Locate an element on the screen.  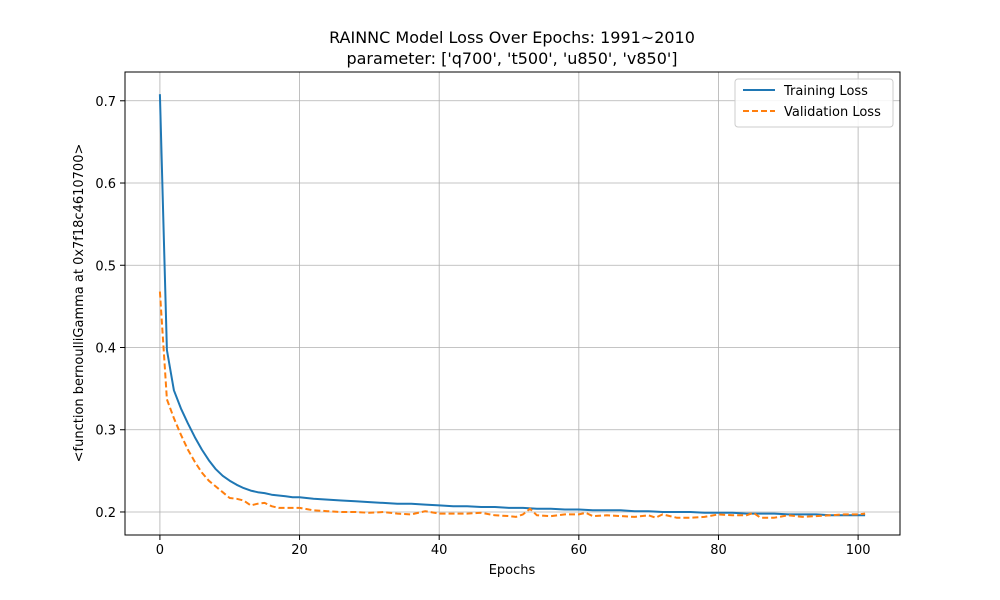
x-tick-label: 60 is located at coordinates (579, 550).